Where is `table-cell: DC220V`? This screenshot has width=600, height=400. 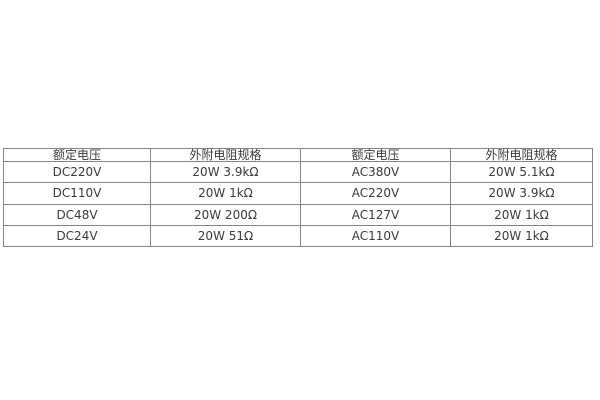
table-cell: DC220V is located at coordinates (77, 172).